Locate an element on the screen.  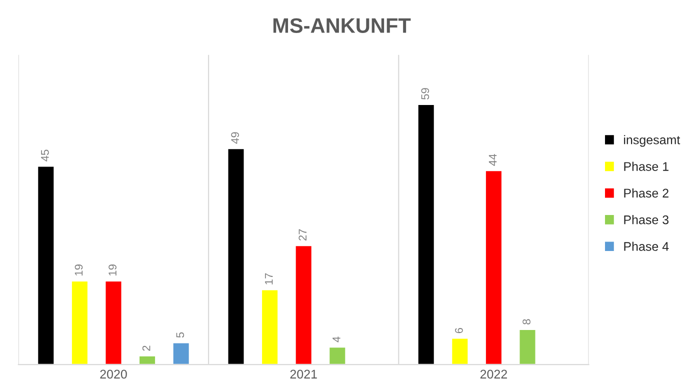
x-tick-label: 2022 is located at coordinates (493, 374).